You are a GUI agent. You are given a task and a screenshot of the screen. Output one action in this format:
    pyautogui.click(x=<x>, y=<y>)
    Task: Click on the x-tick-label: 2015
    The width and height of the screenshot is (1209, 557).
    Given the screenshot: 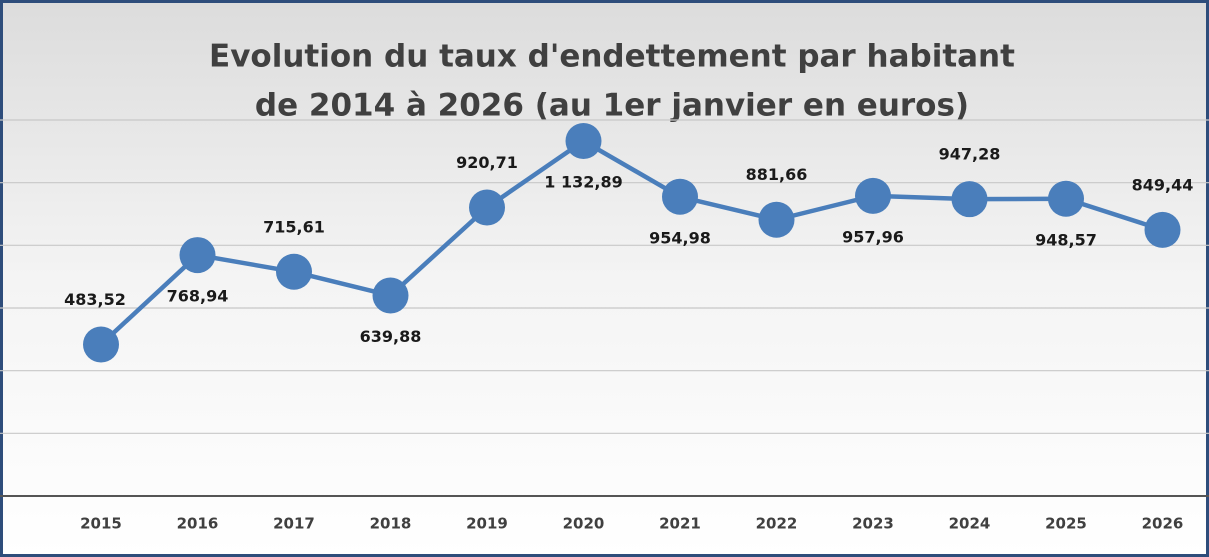 What is the action you would take?
    pyautogui.click(x=101, y=524)
    